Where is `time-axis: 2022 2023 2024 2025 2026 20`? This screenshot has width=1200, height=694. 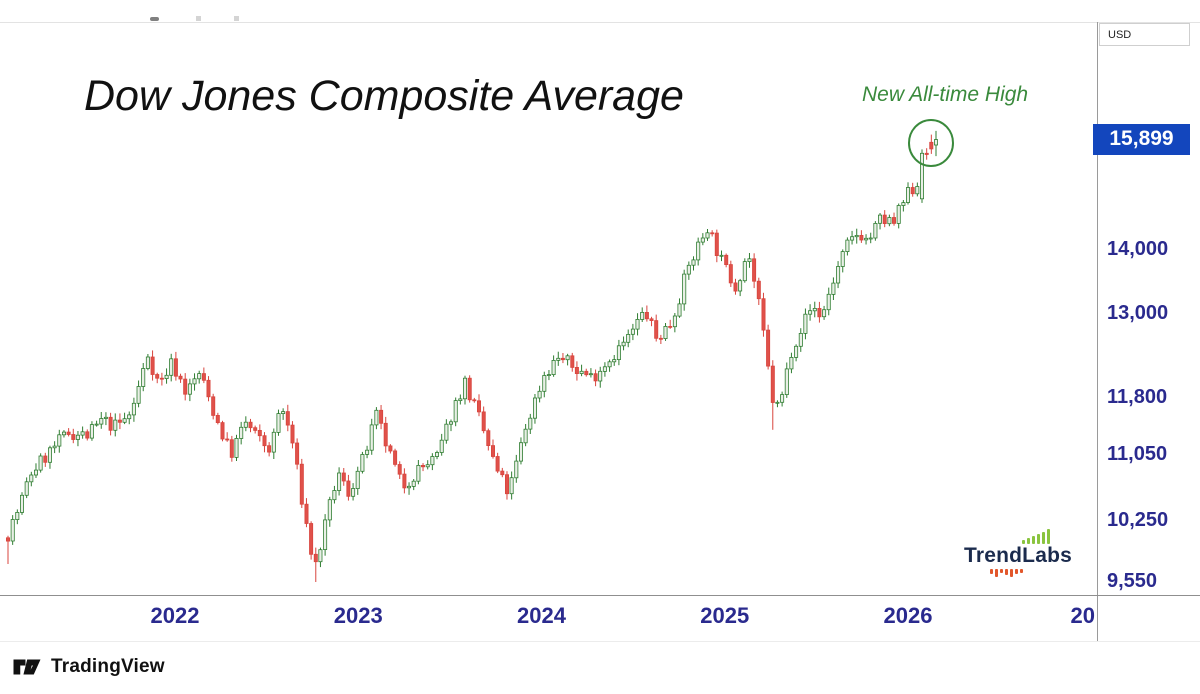 time-axis: 2022 2023 2024 2025 2026 20 is located at coordinates (548, 618).